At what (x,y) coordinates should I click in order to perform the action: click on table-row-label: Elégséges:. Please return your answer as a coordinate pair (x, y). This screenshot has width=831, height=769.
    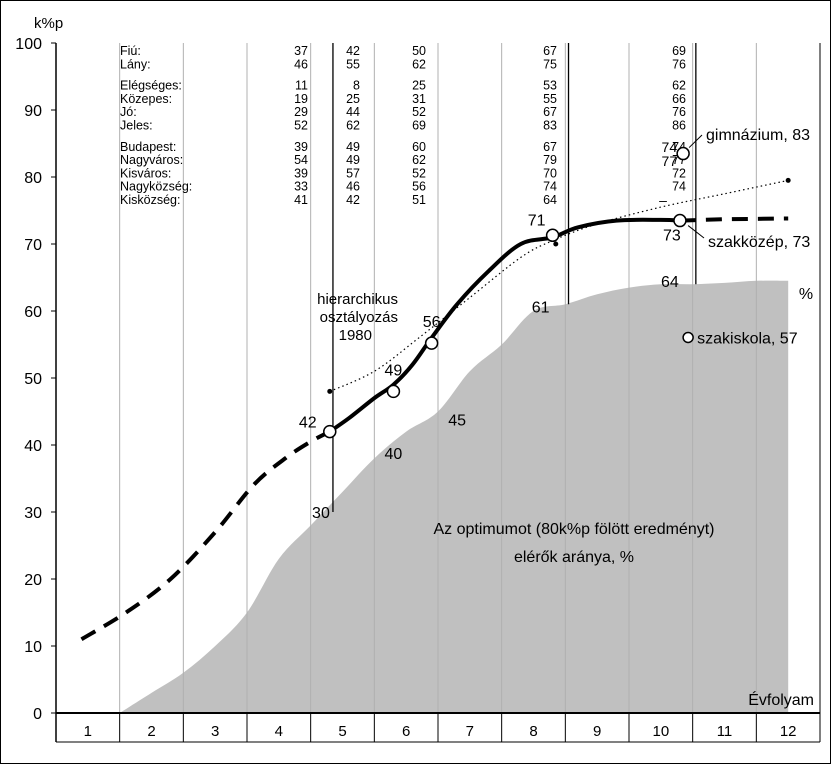
    Looking at the image, I should click on (151, 86).